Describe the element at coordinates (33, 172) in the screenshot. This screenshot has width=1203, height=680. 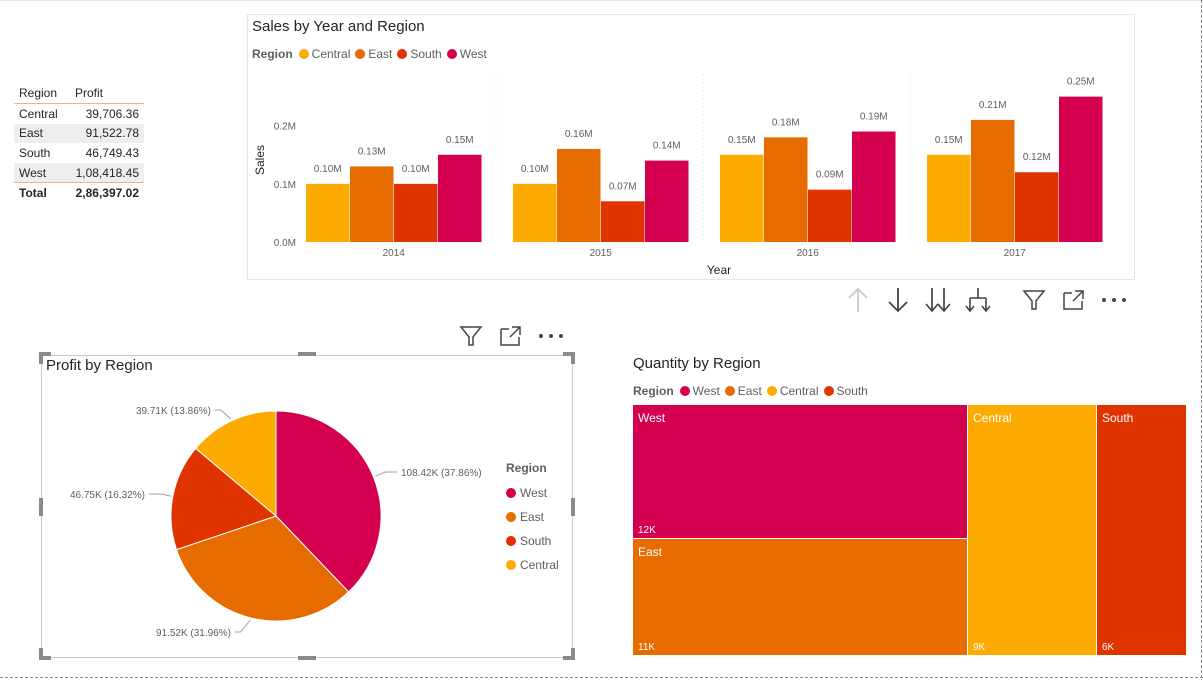
I see `cell-region: West` at that location.